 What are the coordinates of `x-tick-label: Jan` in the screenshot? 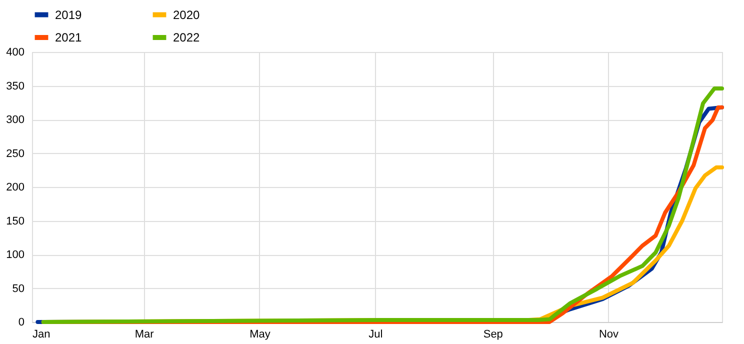 It's located at (41, 334).